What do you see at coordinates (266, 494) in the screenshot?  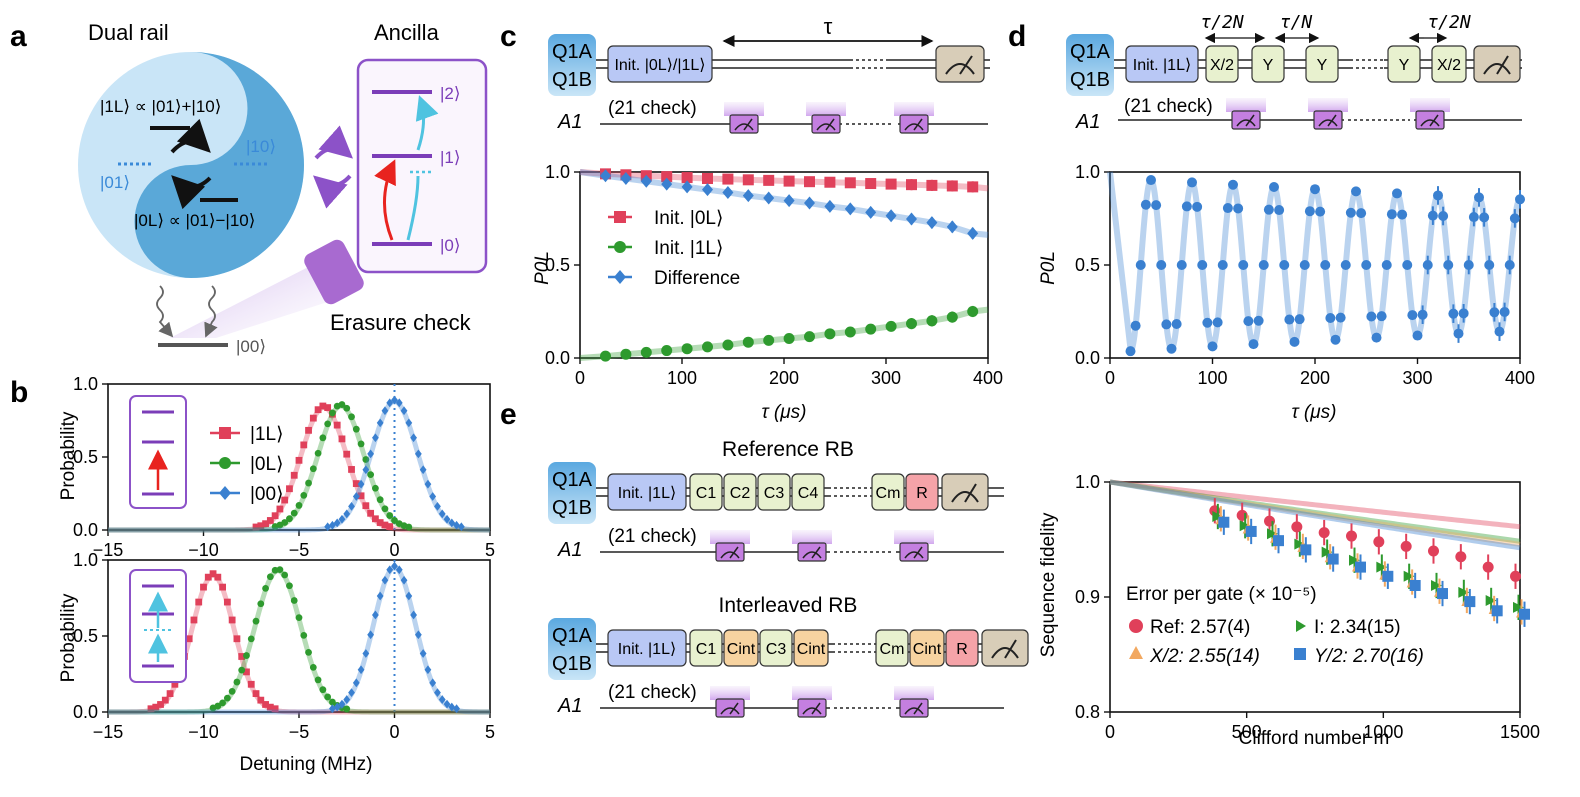 I see `b-legend-00: |00⟩` at bounding box center [266, 494].